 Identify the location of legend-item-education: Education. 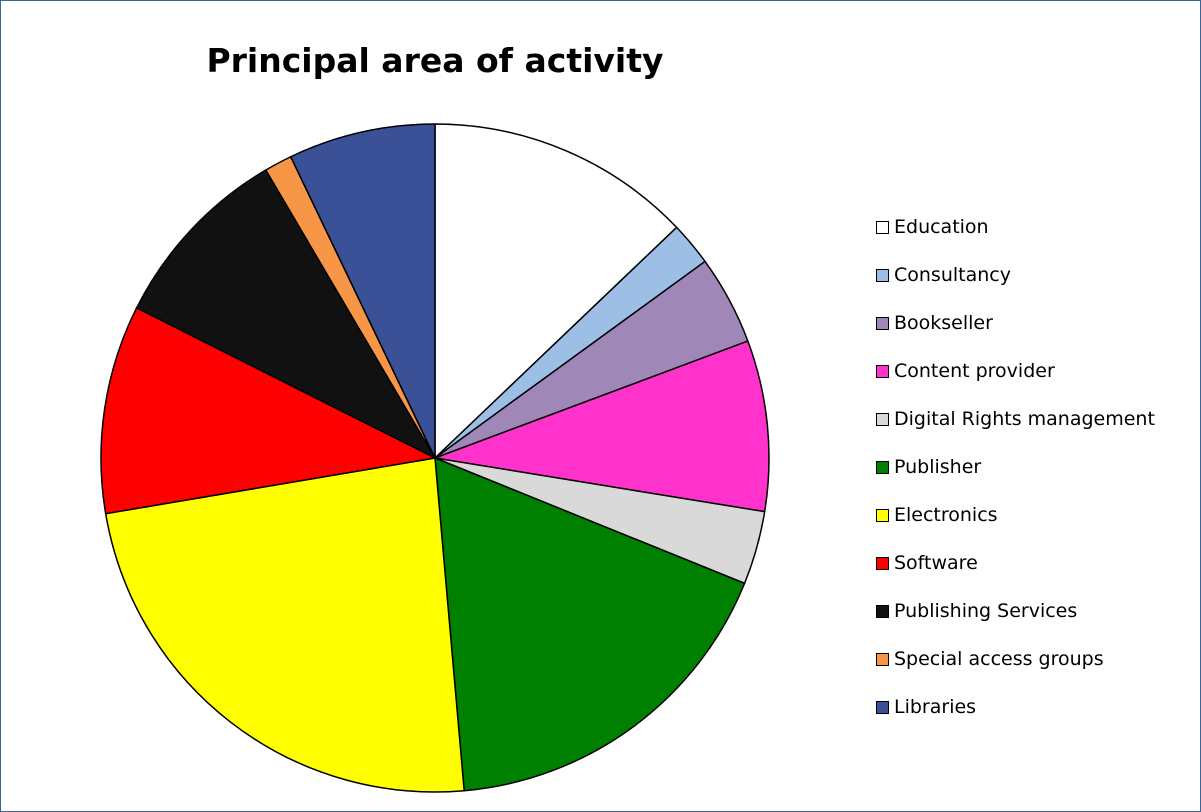
(1015, 227).